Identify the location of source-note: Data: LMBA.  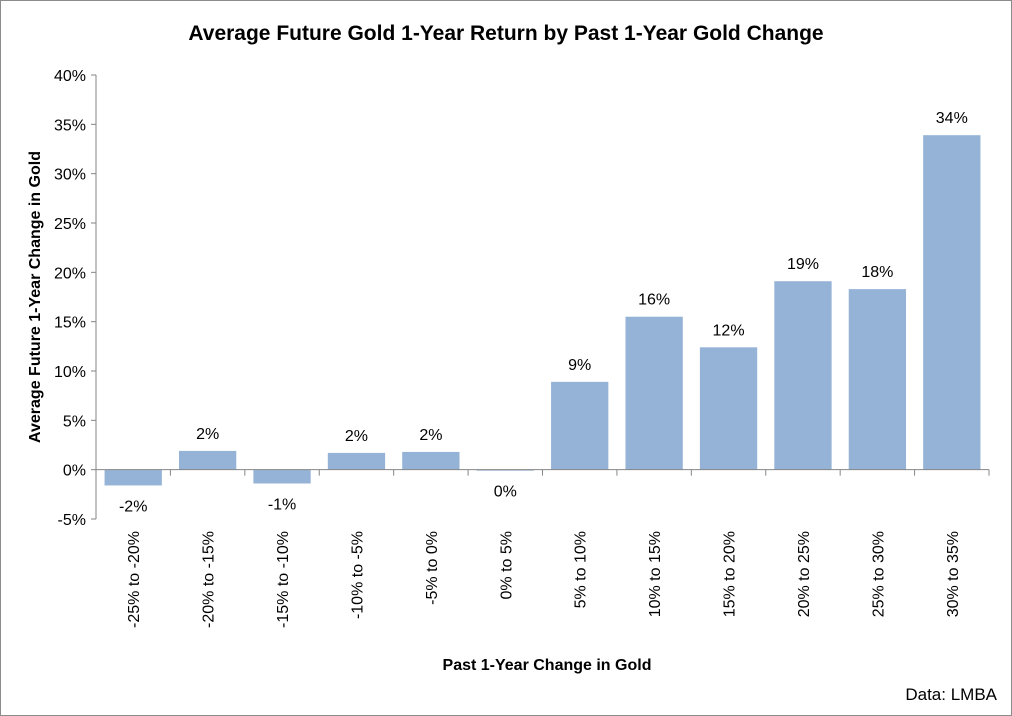
(951, 694).